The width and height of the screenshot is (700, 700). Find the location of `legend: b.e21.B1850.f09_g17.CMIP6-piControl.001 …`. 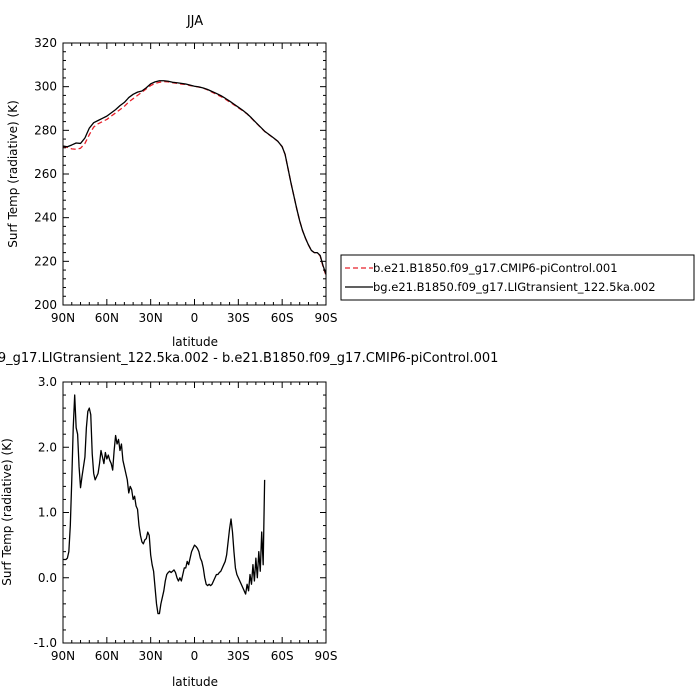

legend: b.e21.B1850.f09_g17.CMIP6-piControl.001 … is located at coordinates (517, 277).